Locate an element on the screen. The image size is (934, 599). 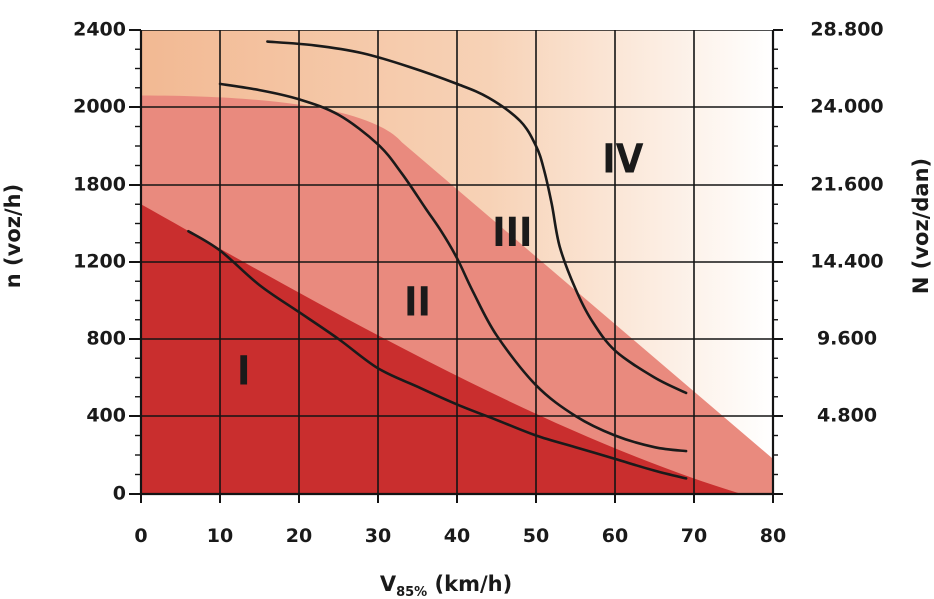
x-tick-label-6: 60 is located at coordinates (615, 536).